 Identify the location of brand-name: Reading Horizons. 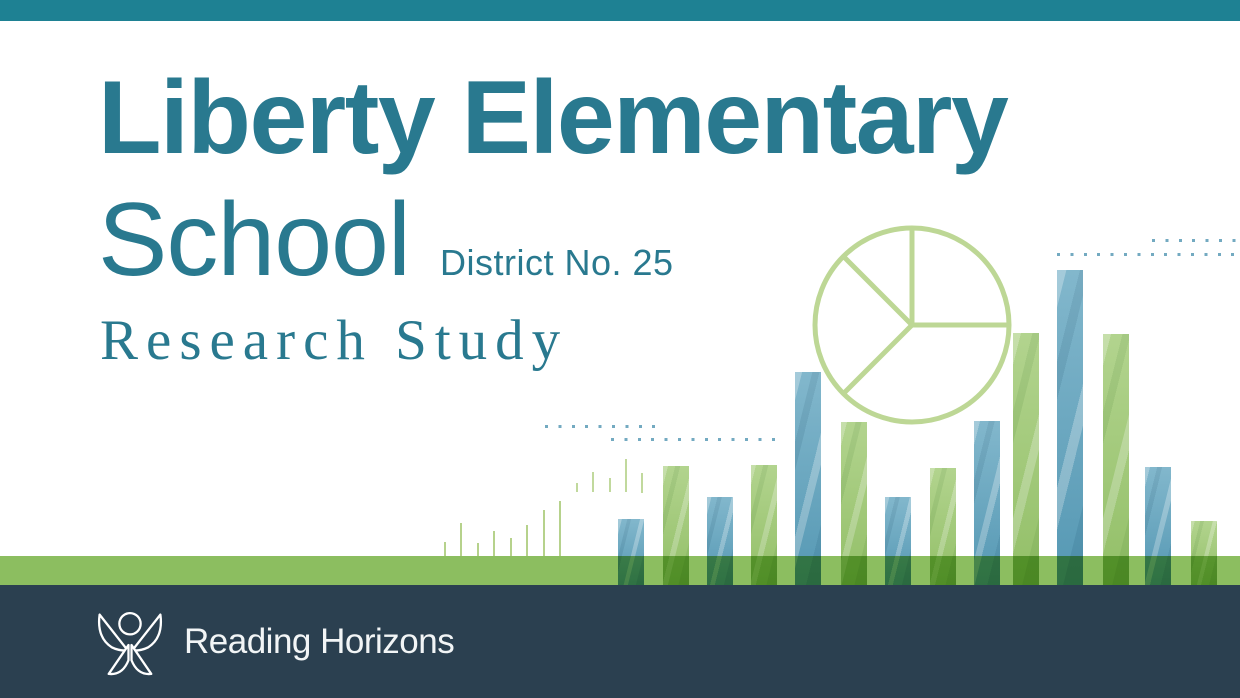
(319, 641).